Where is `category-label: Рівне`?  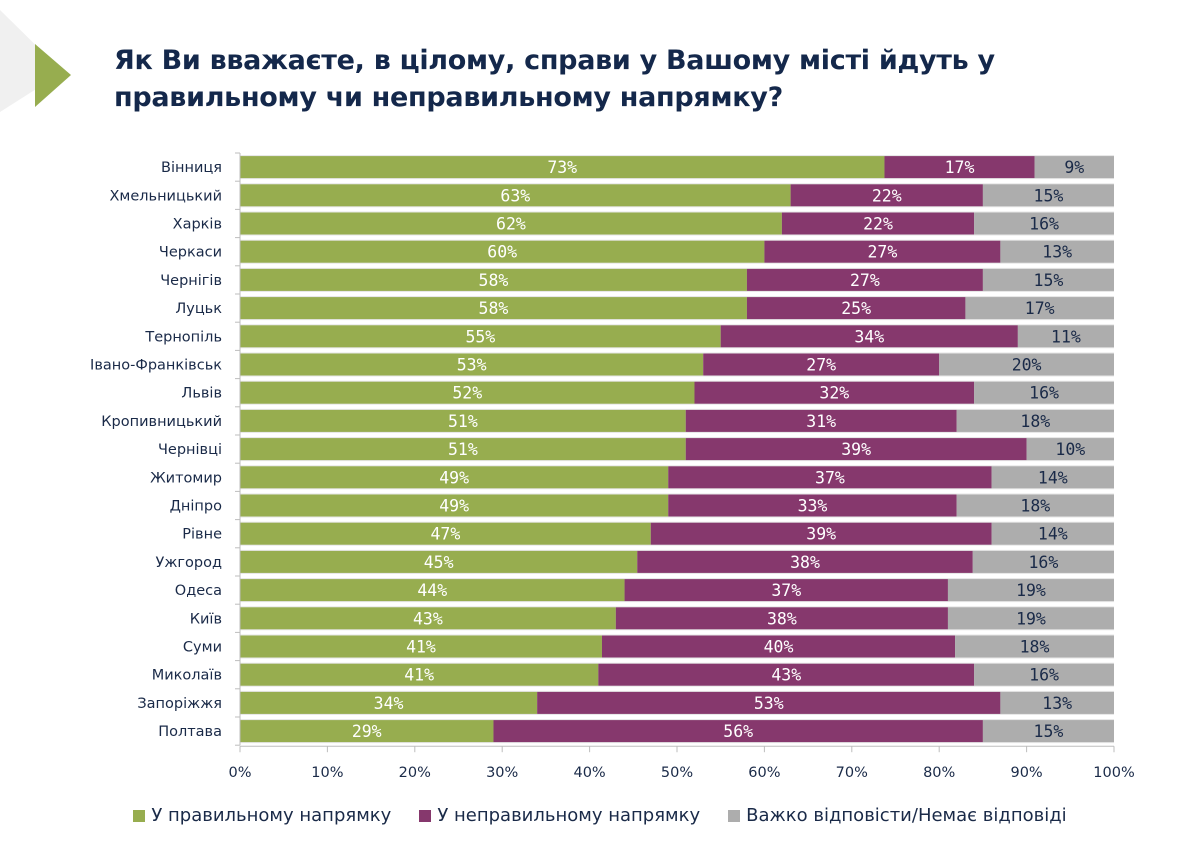 category-label: Рівне is located at coordinates (202, 535).